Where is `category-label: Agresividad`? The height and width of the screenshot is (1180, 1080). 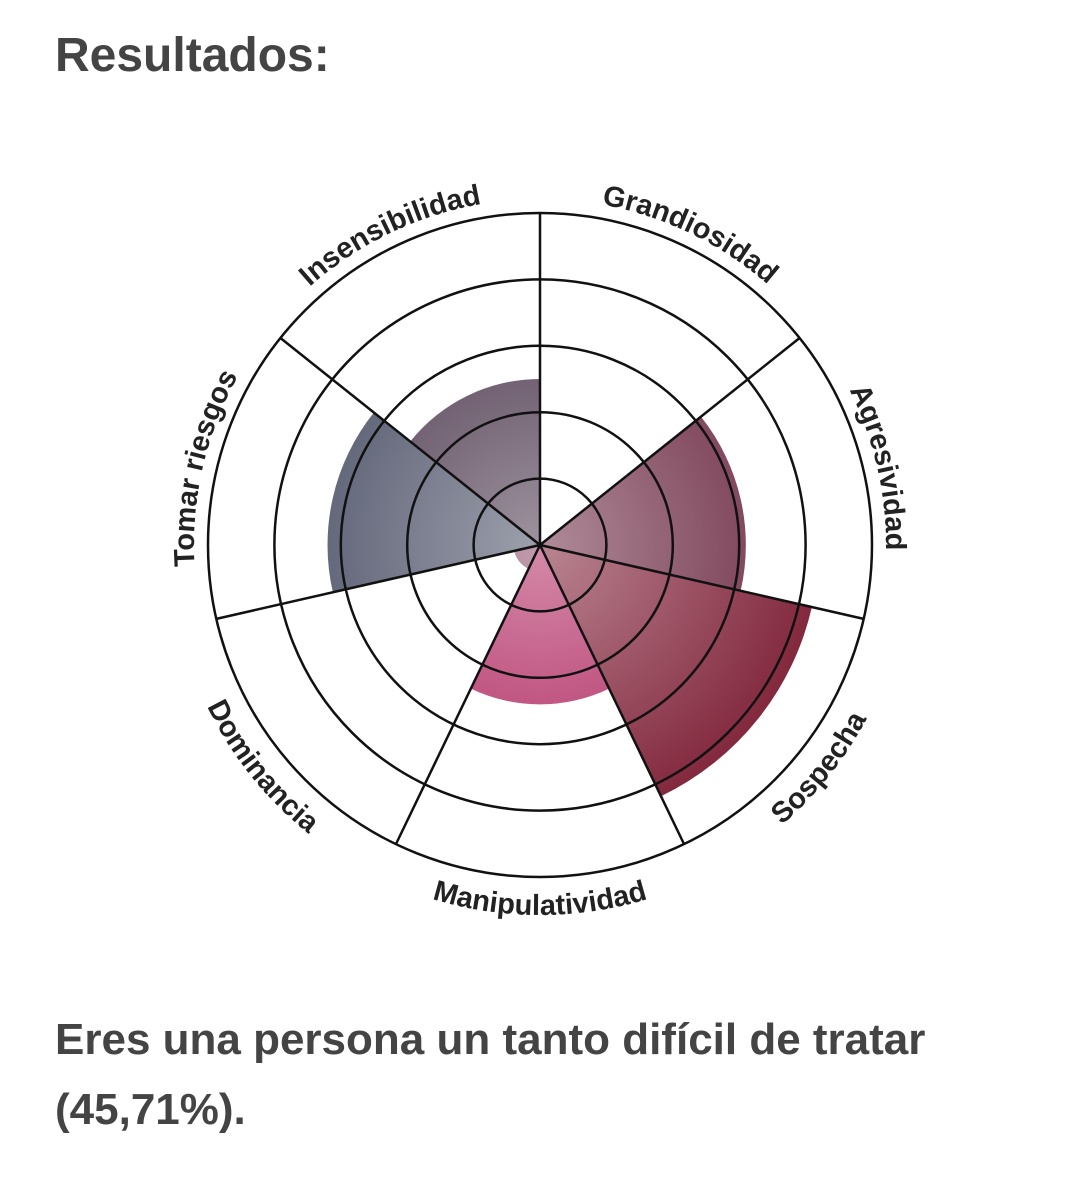
category-label: Agresividad is located at coordinates (877, 464).